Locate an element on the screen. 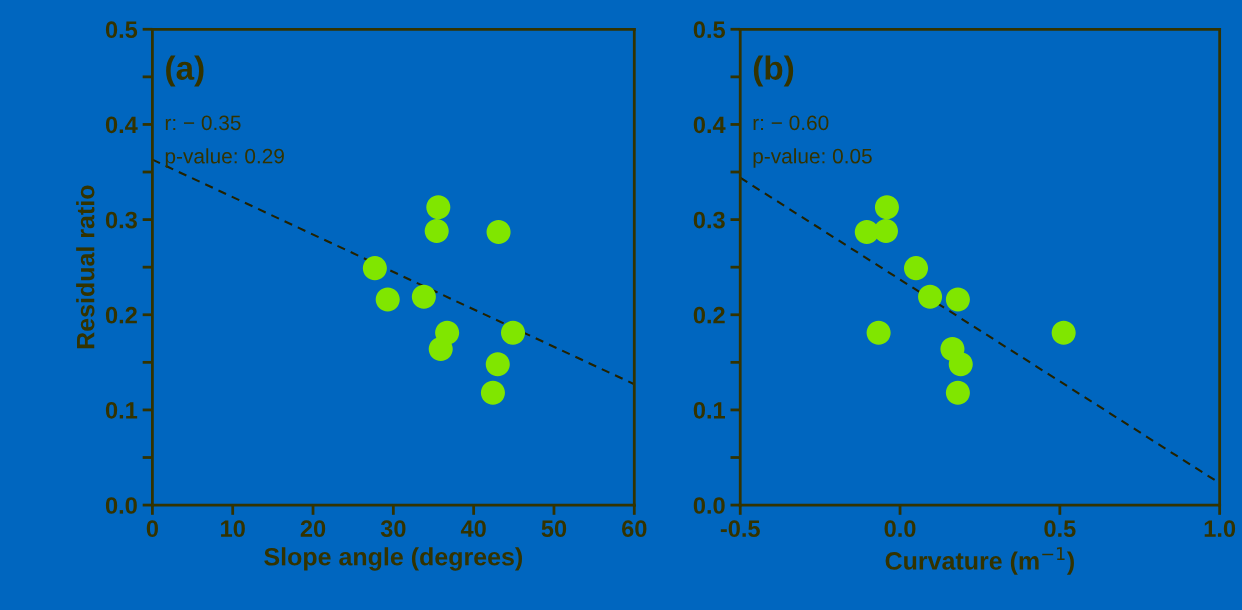  annotation: r: − 0.60 is located at coordinates (791, 123).